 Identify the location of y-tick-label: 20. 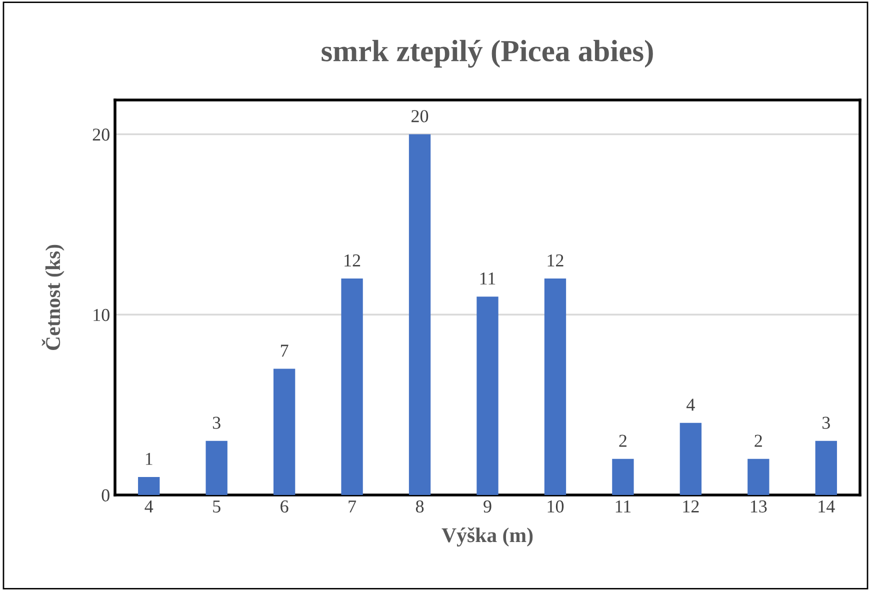
(101, 134).